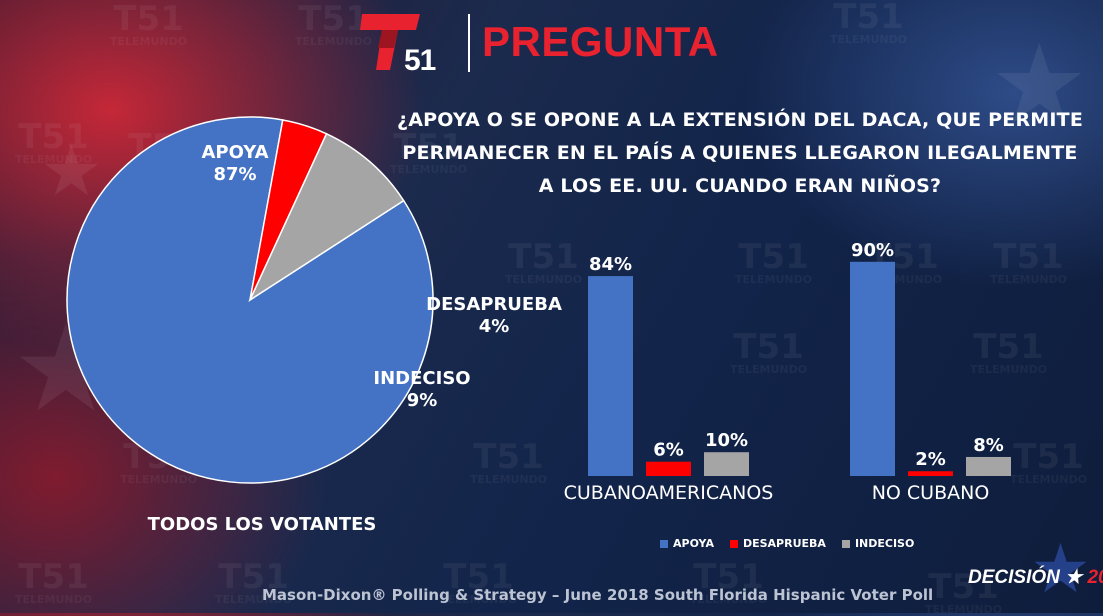  What do you see at coordinates (262, 524) in the screenshot?
I see `pie-caption: TODOS LOS VOTANTES` at bounding box center [262, 524].